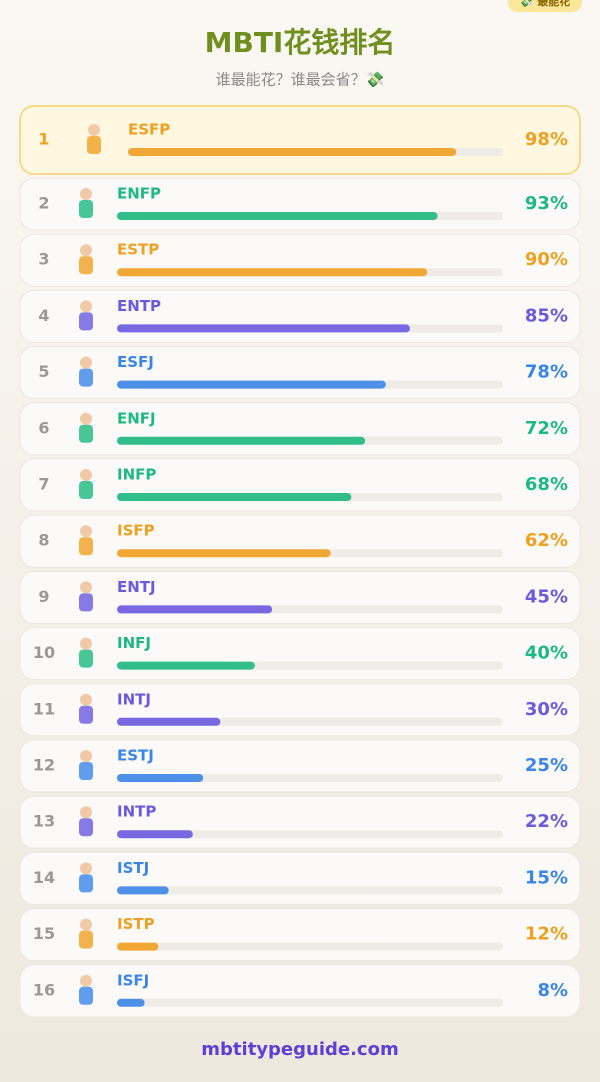  What do you see at coordinates (43, 259) in the screenshot?
I see `rank: 3` at bounding box center [43, 259].